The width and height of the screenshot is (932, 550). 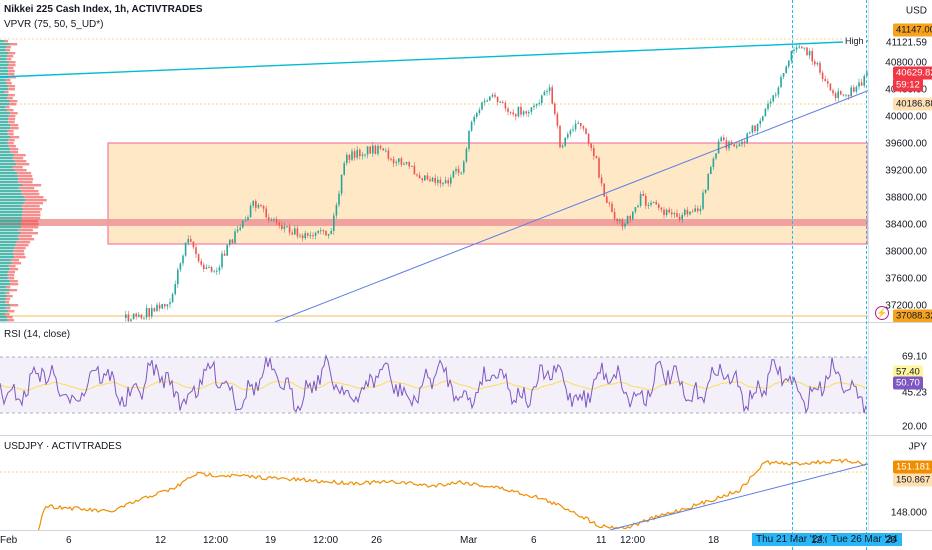 I want to click on time-label: 18, so click(x=714, y=540).